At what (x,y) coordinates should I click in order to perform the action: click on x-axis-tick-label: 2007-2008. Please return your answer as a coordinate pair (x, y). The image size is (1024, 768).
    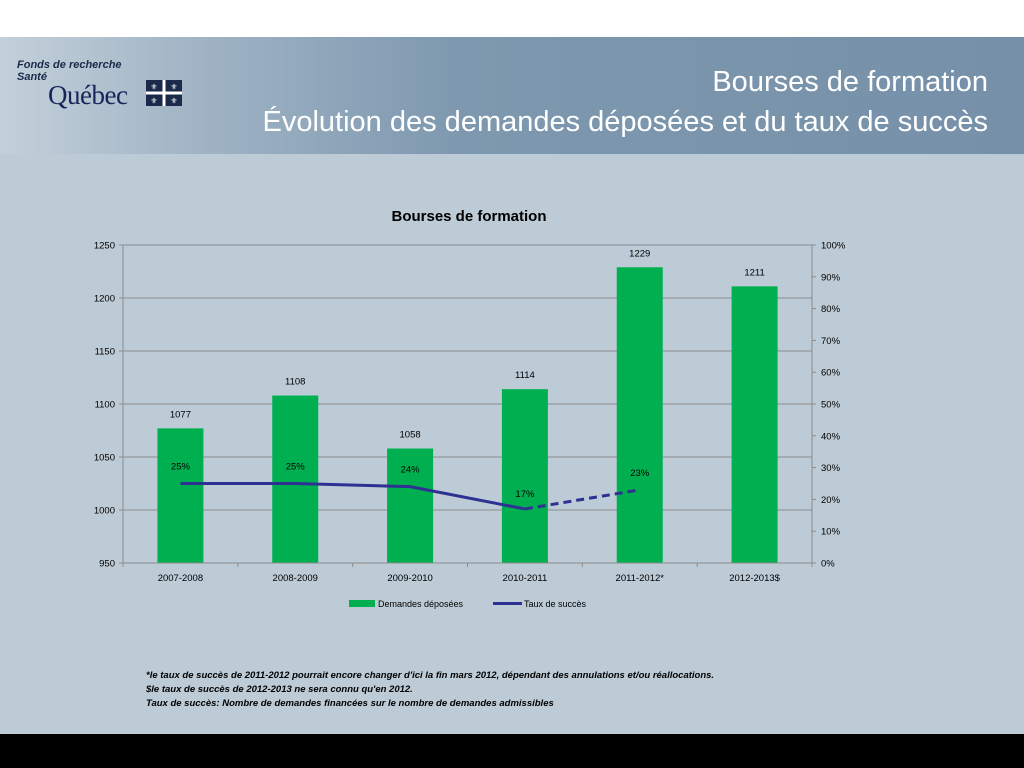
    Looking at the image, I should click on (180, 578).